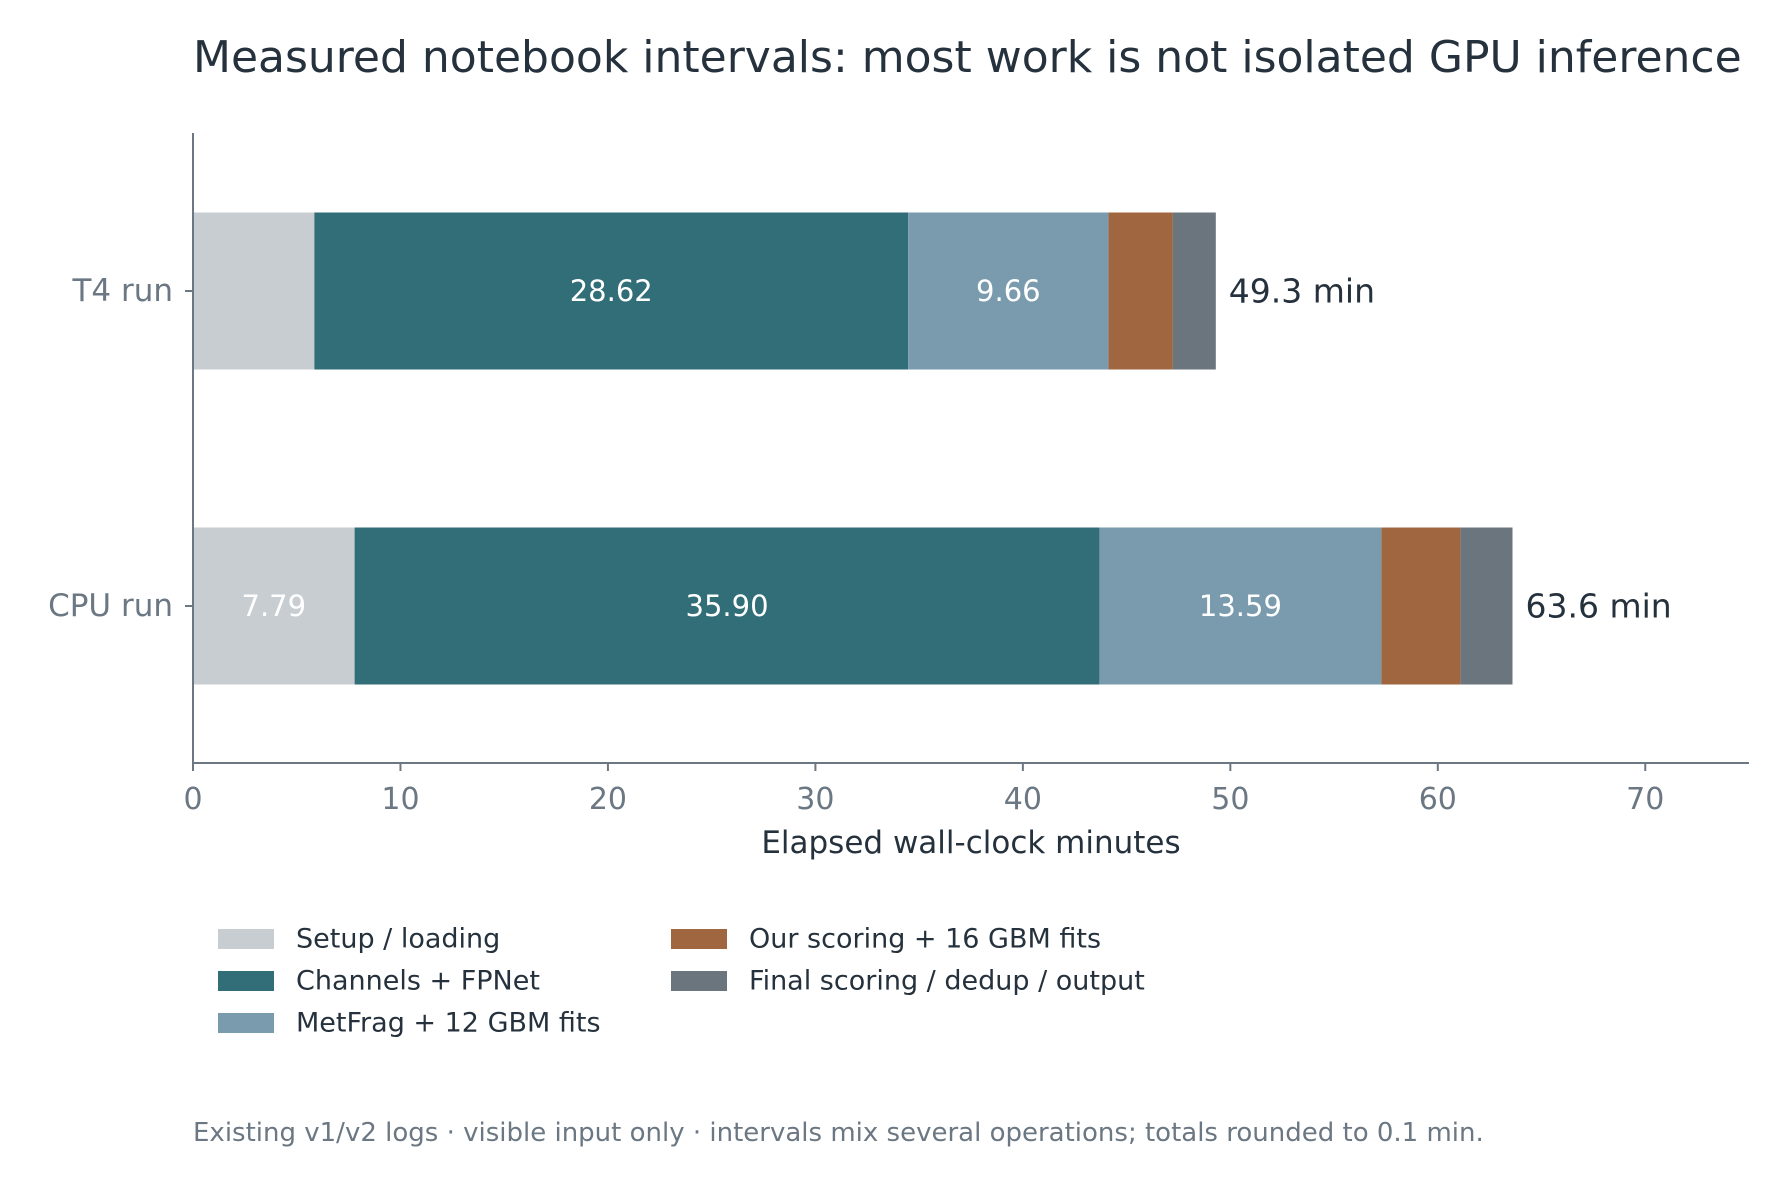 Image resolution: width=1782 pixels, height=1183 pixels. I want to click on legend-label: MetFrag + 12 GBM fits, so click(448, 1023).